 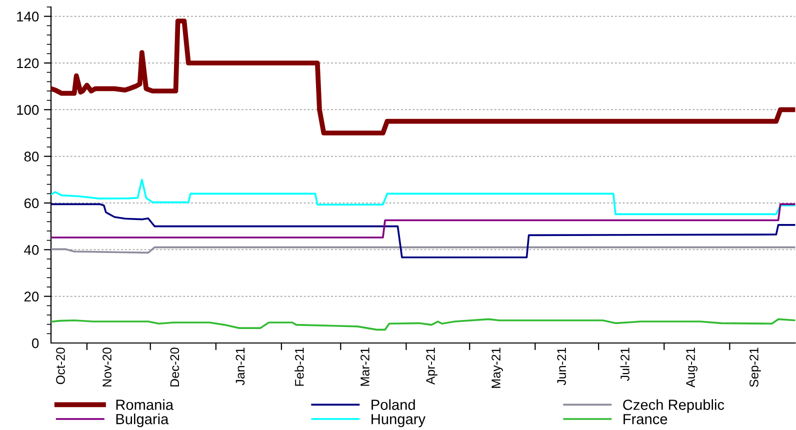 I want to click on x-tick-label: Dec-20, so click(x=175, y=367).